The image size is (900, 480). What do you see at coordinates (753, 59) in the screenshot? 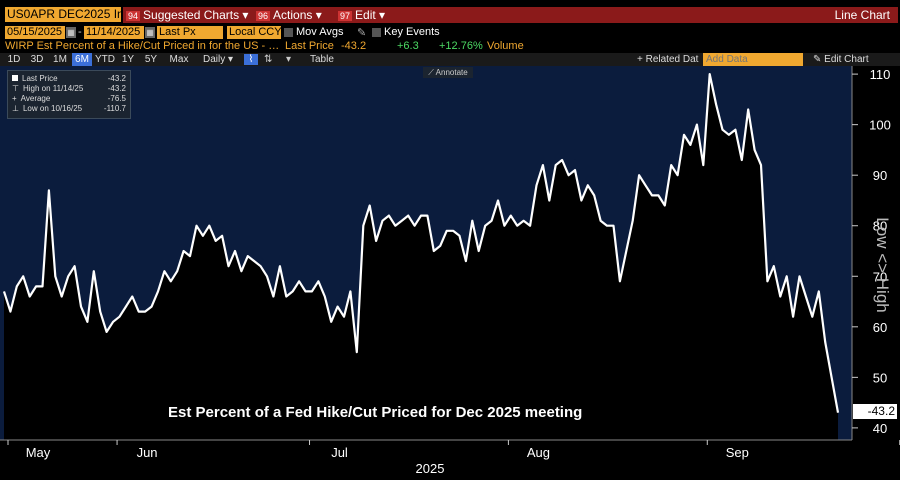
I see `add-data-input` at bounding box center [753, 59].